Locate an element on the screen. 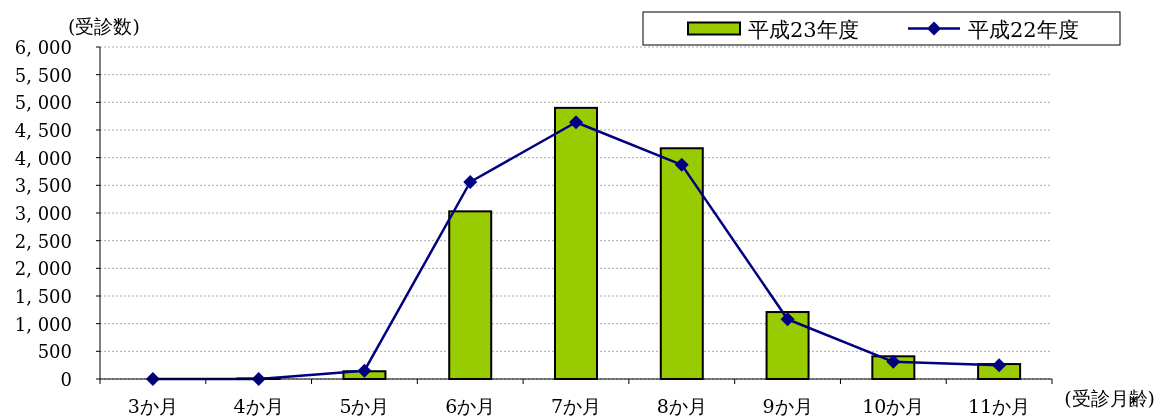  x-tick-label: 8か月 is located at coordinates (681, 406).